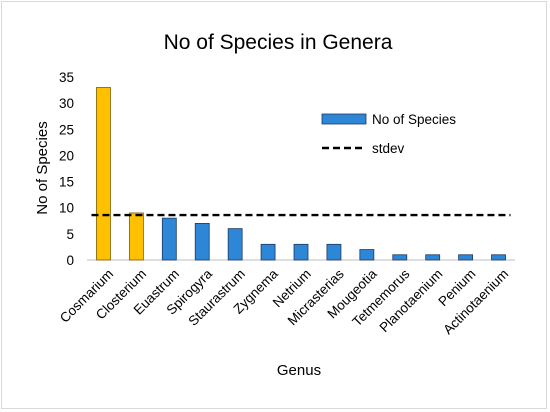  What do you see at coordinates (66, 182) in the screenshot?
I see `y-tick-label: 15` at bounding box center [66, 182].